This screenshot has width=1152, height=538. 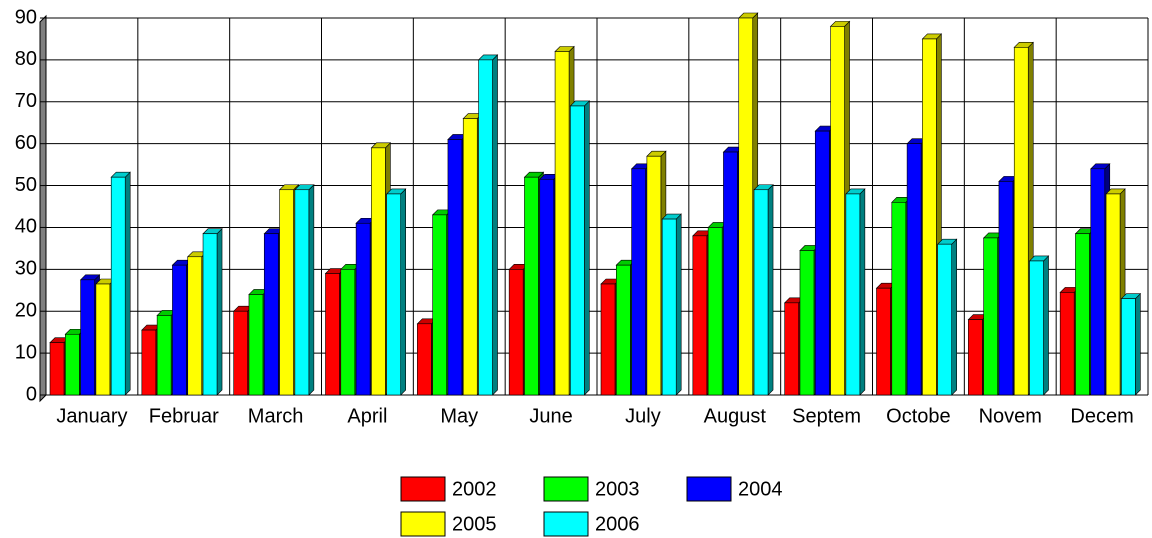 What do you see at coordinates (43, 208) in the screenshot?
I see `left-wall` at bounding box center [43, 208].